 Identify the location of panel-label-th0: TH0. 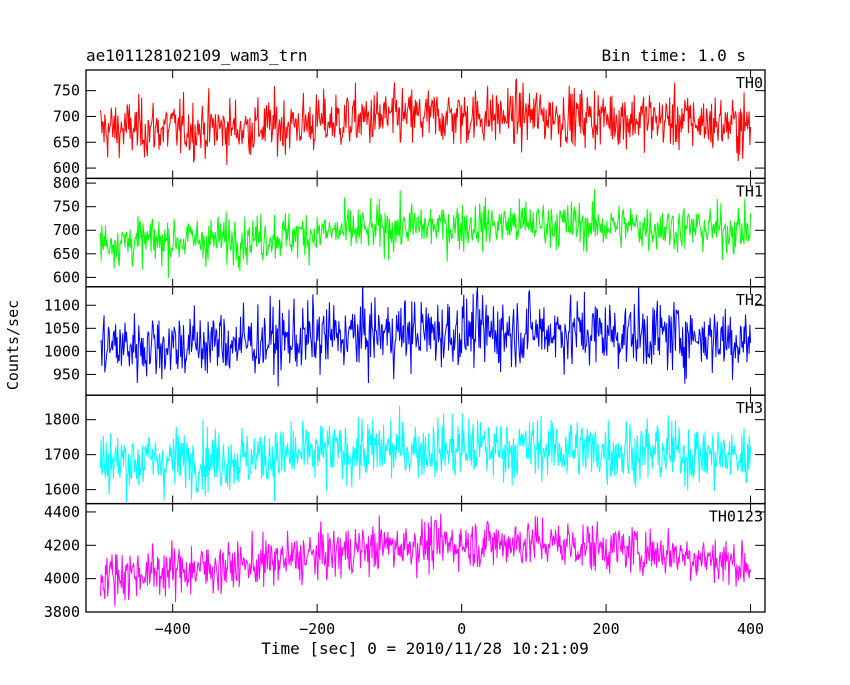
(749, 83).